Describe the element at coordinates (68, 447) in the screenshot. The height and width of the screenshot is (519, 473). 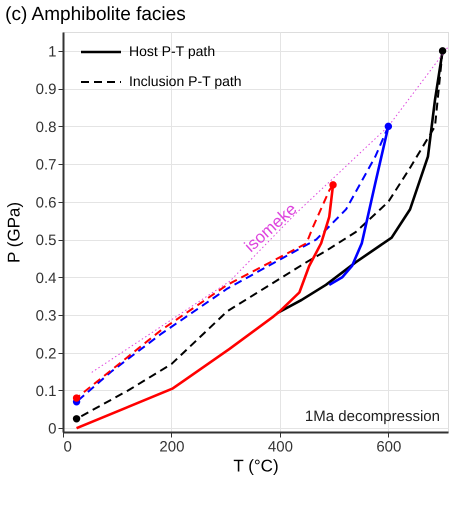
I see `x-tick-label: 0` at that location.